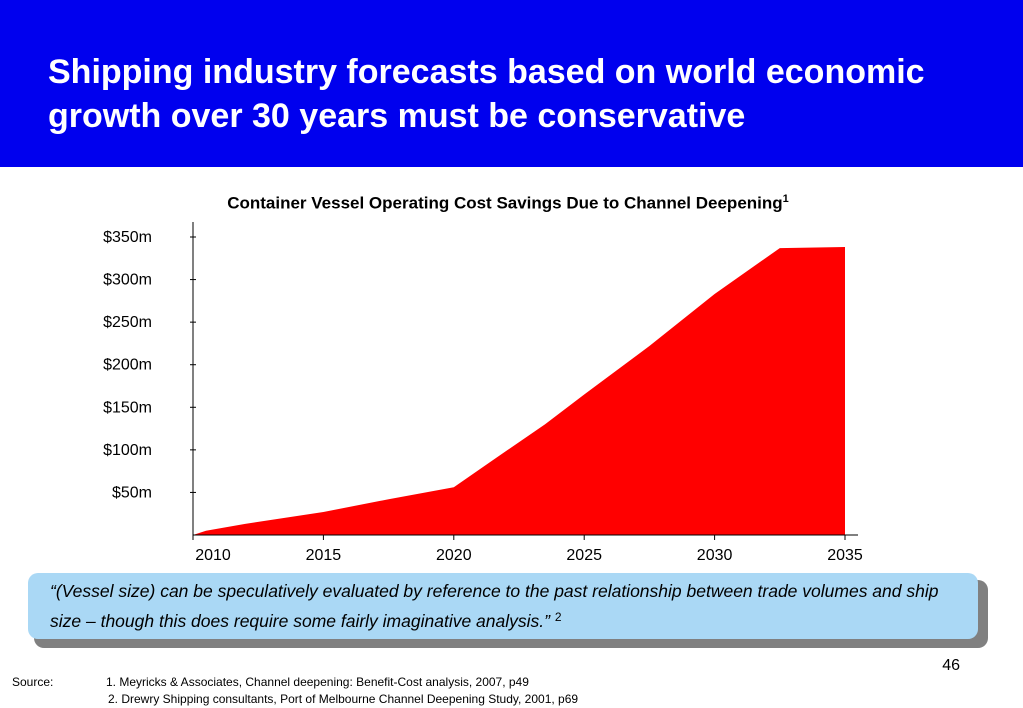 The height and width of the screenshot is (708, 1023). What do you see at coordinates (951, 665) in the screenshot?
I see `page-number: 46` at bounding box center [951, 665].